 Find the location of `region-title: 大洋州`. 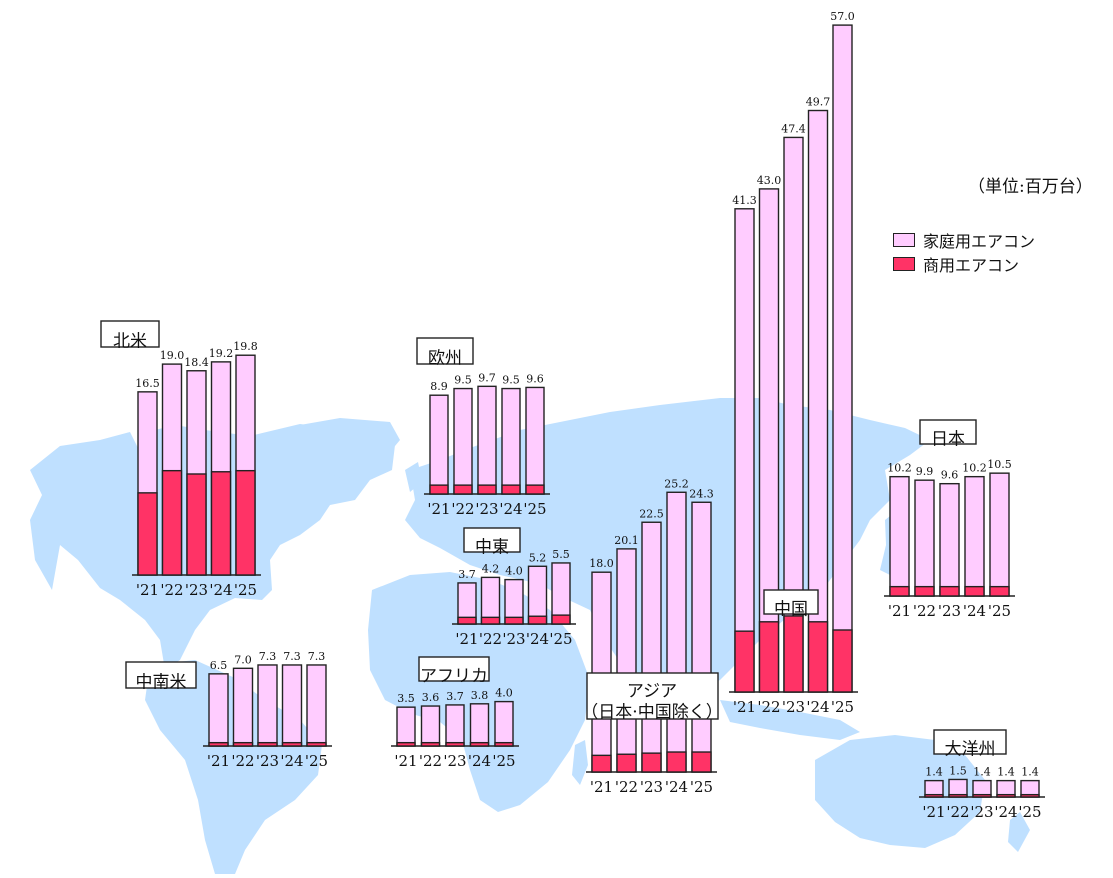

region-title: 大洋州 is located at coordinates (970, 750).